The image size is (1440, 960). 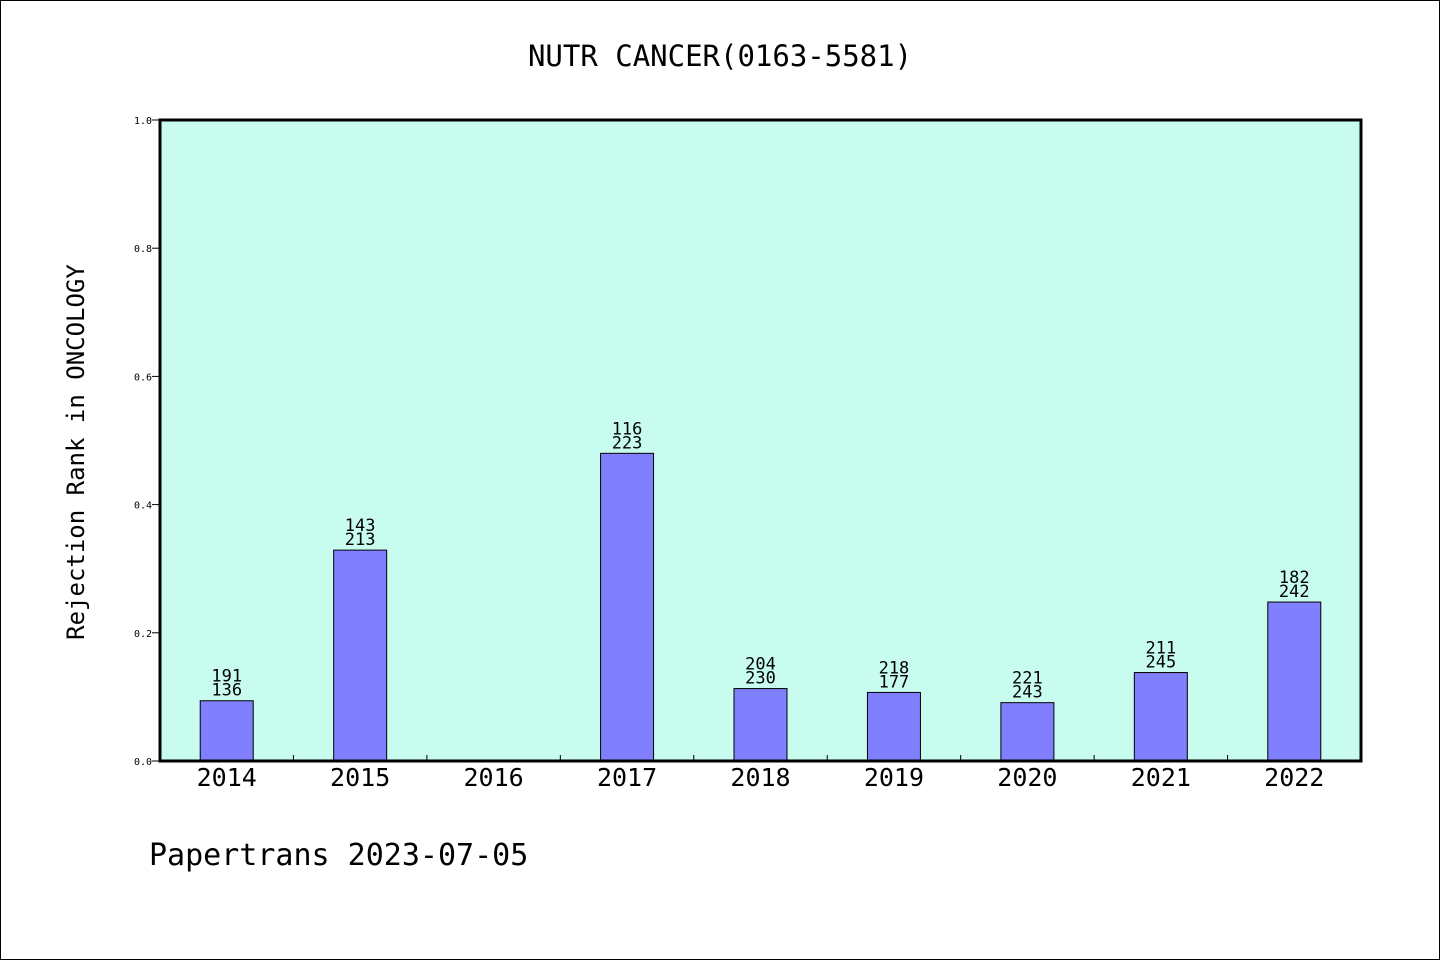 What do you see at coordinates (1294, 592) in the screenshot?
I see `bar-label-bottom: 242` at bounding box center [1294, 592].